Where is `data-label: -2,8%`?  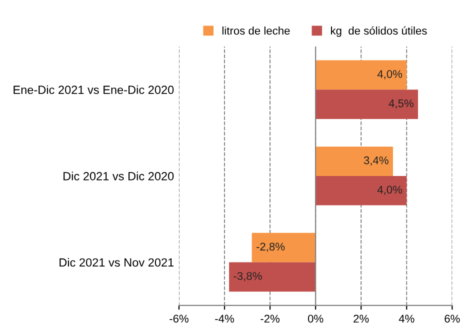
data-label: -2,8% is located at coordinates (270, 247).